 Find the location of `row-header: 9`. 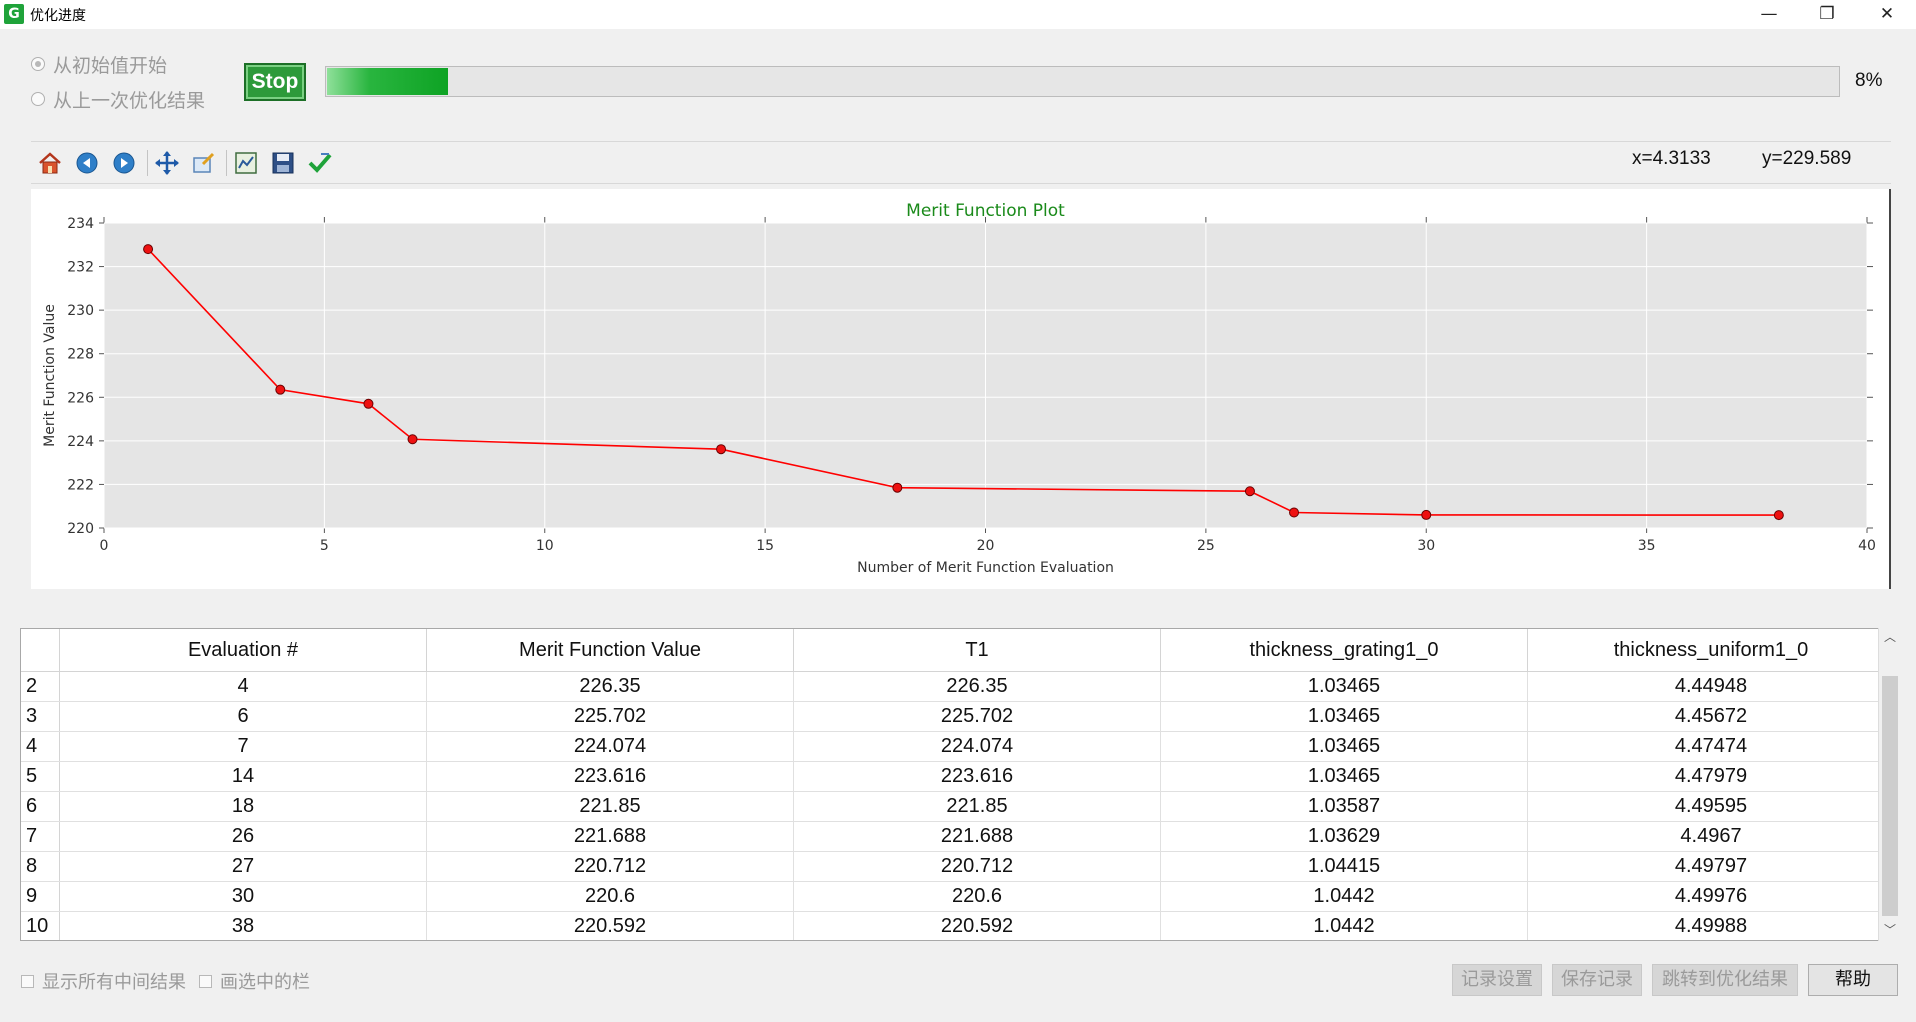

row-header: 9 is located at coordinates (40, 896).